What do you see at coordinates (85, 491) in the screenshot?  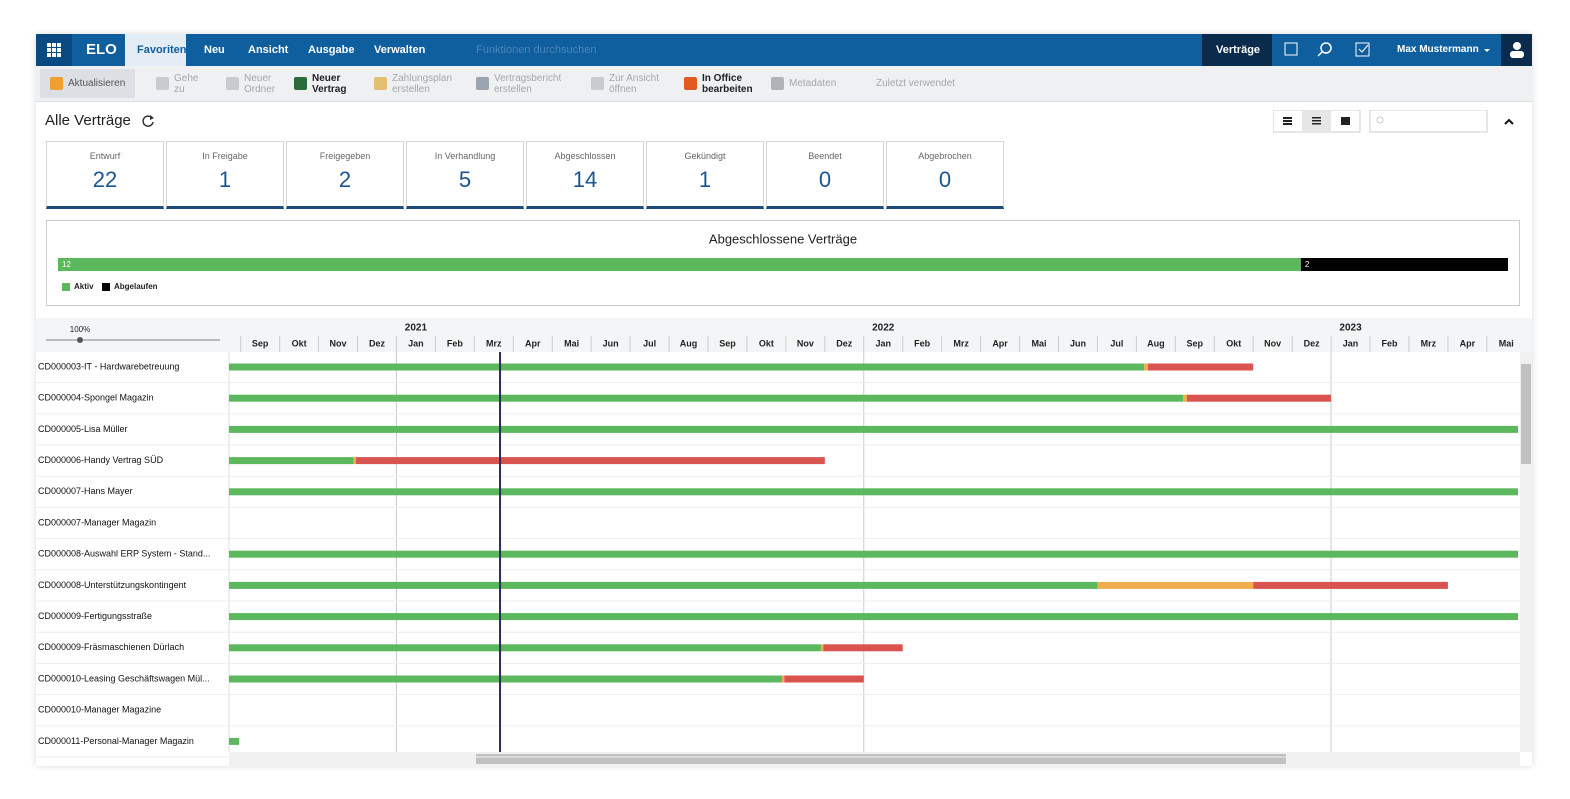 I see `row-label: CD000007-Hans Mayer` at bounding box center [85, 491].